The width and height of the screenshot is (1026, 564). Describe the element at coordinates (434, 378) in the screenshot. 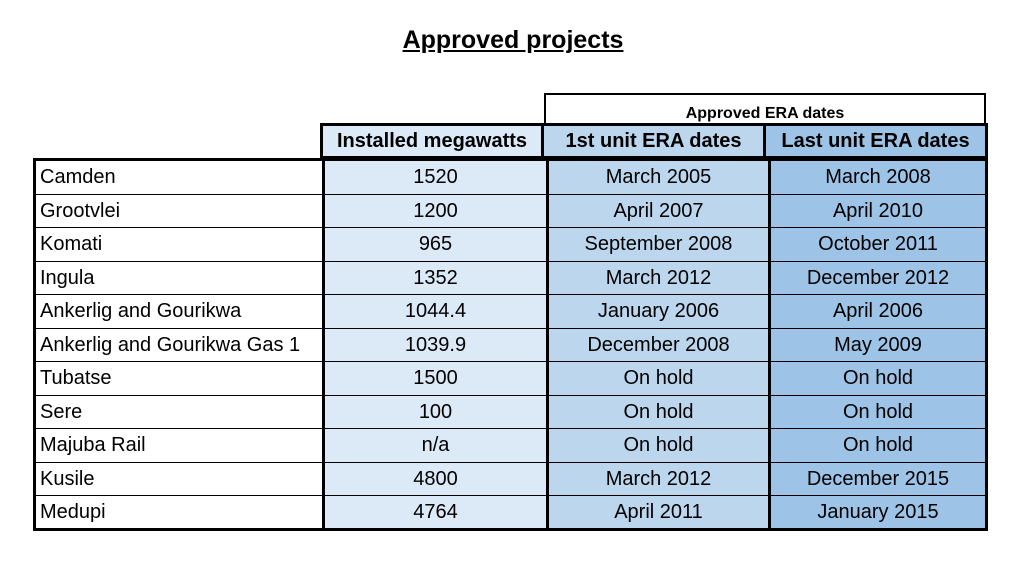

I see `installed-mw-cell: 1500` at that location.